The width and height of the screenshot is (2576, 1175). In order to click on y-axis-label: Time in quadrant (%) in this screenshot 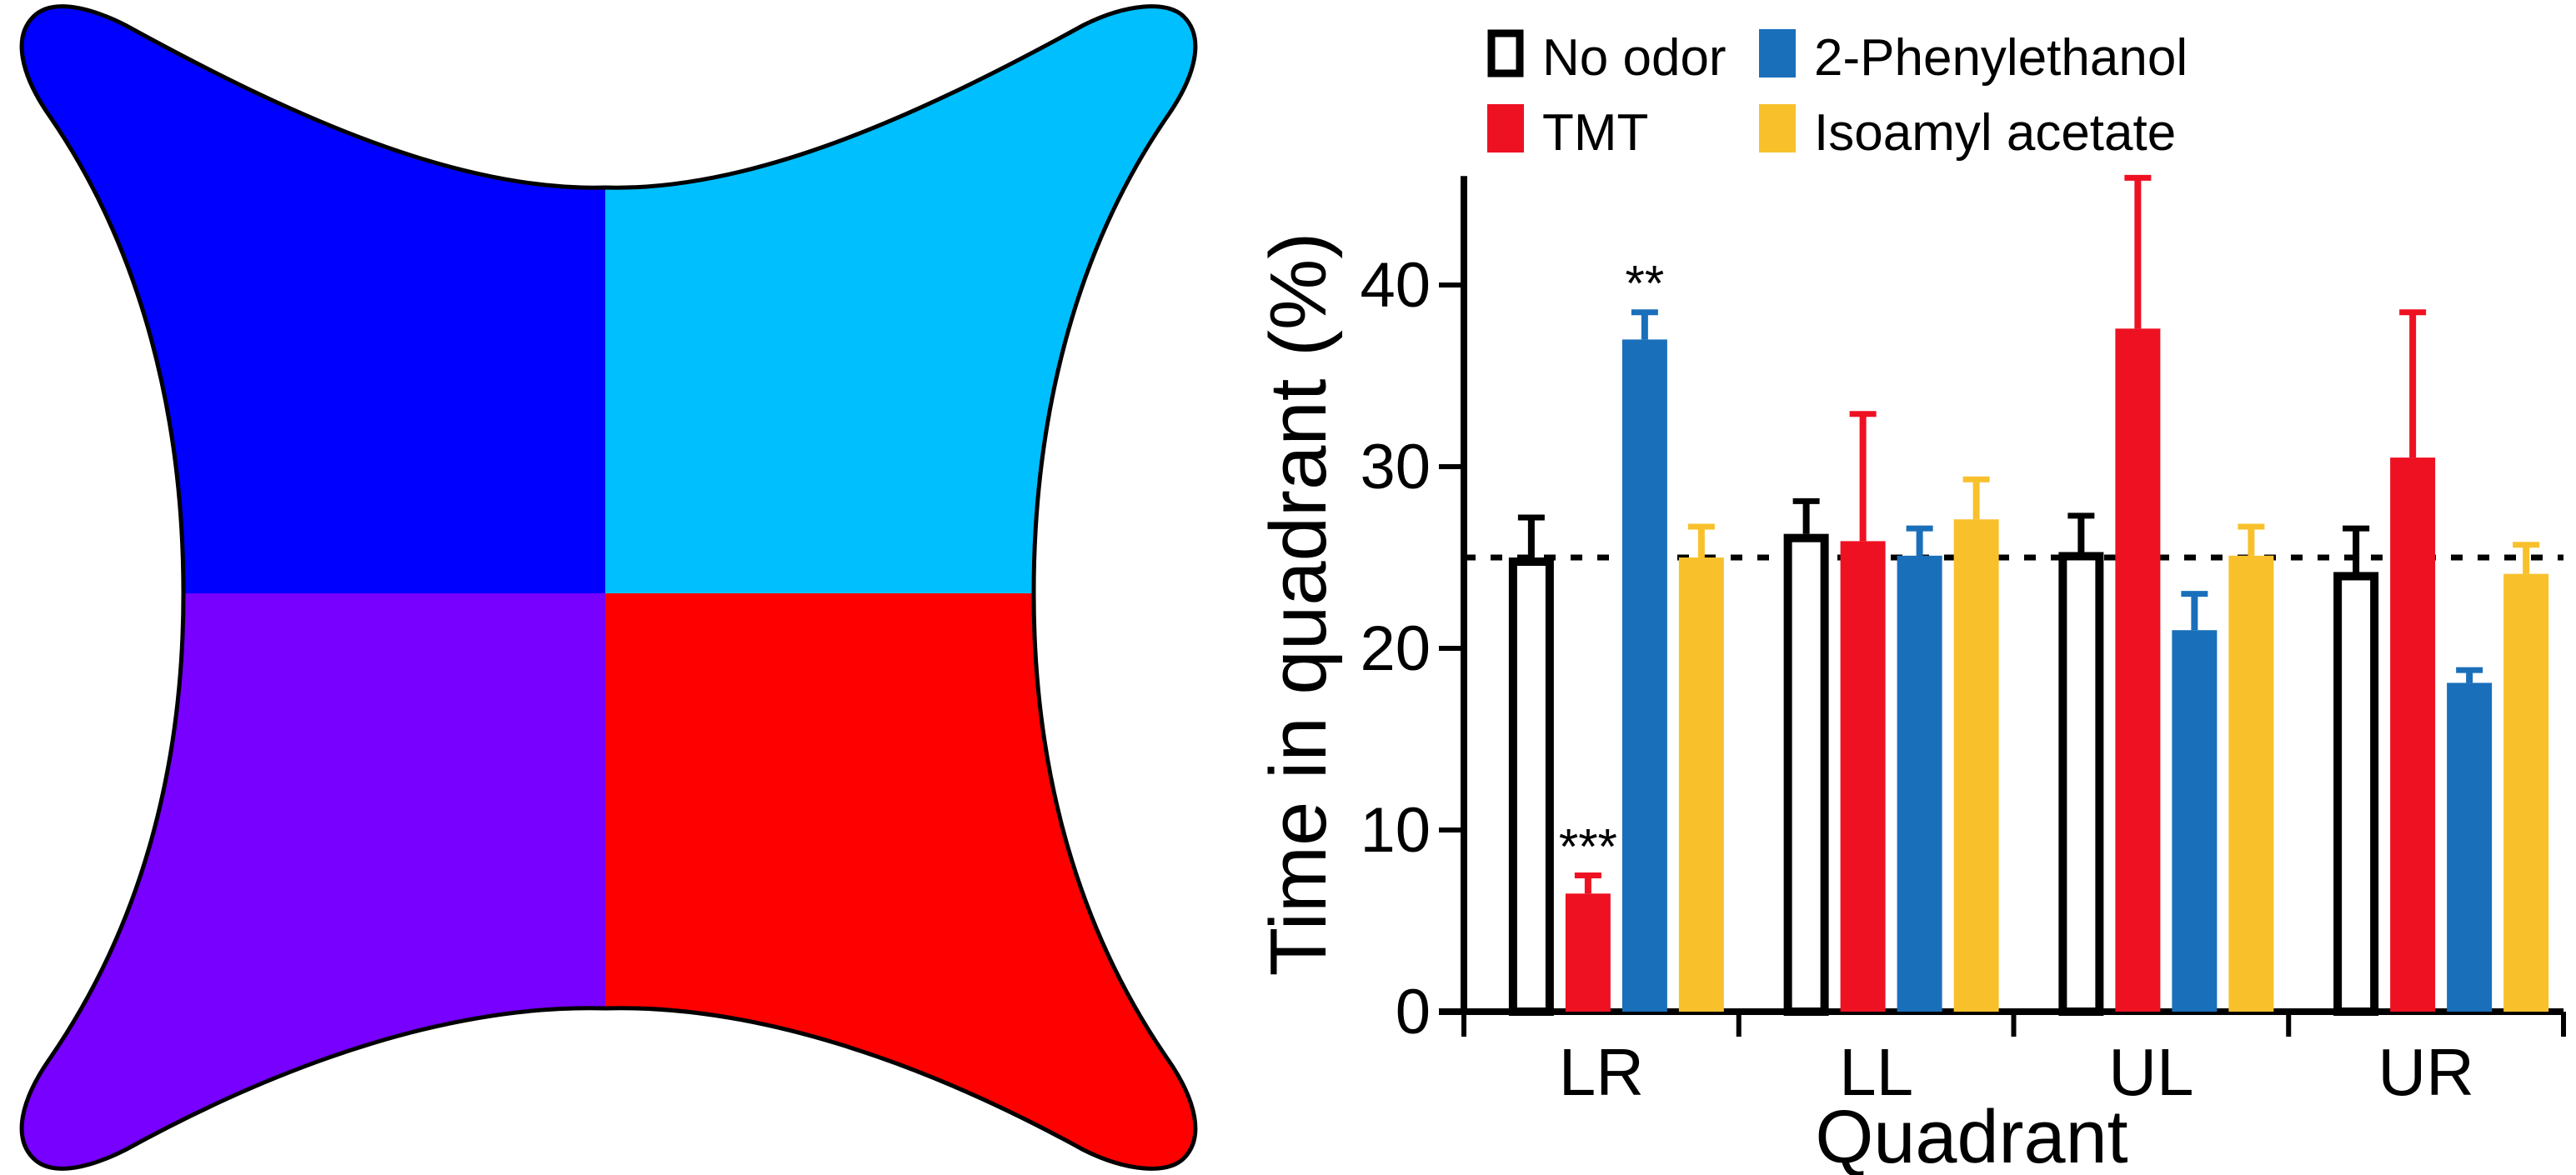, I will do `click(1298, 604)`.